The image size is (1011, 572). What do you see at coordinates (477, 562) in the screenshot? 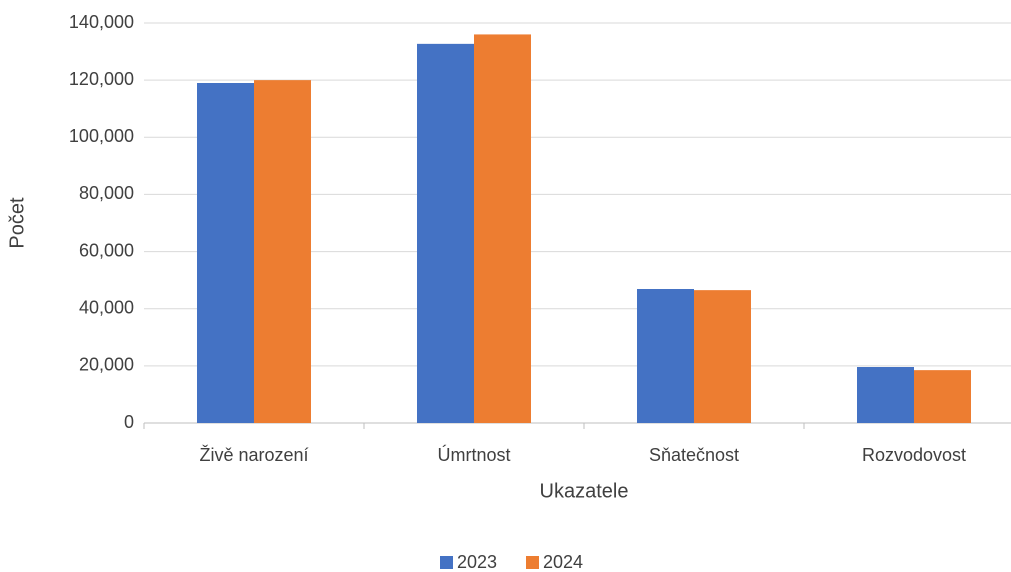
I see `legend-label: 2023` at bounding box center [477, 562].